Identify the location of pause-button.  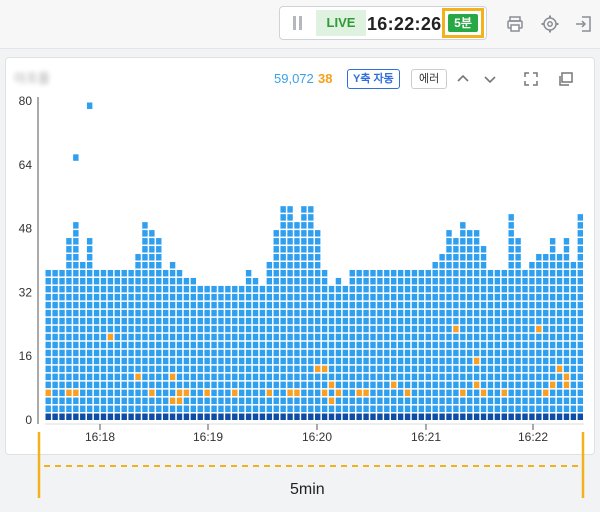
(297, 23).